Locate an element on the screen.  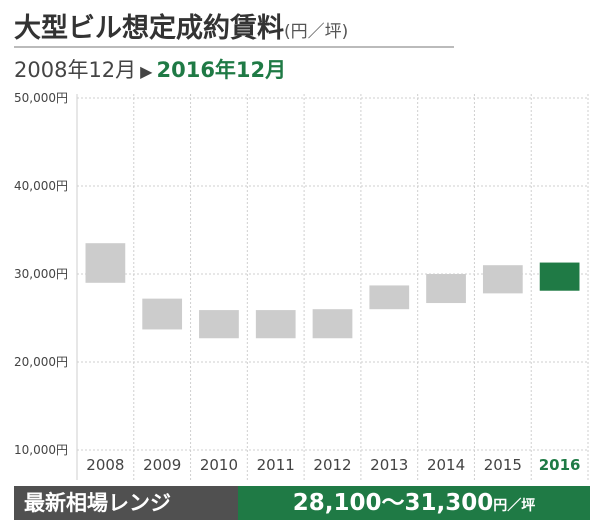
chart-title: 大型ビル想定成約賃料(円／坪) is located at coordinates (234, 27).